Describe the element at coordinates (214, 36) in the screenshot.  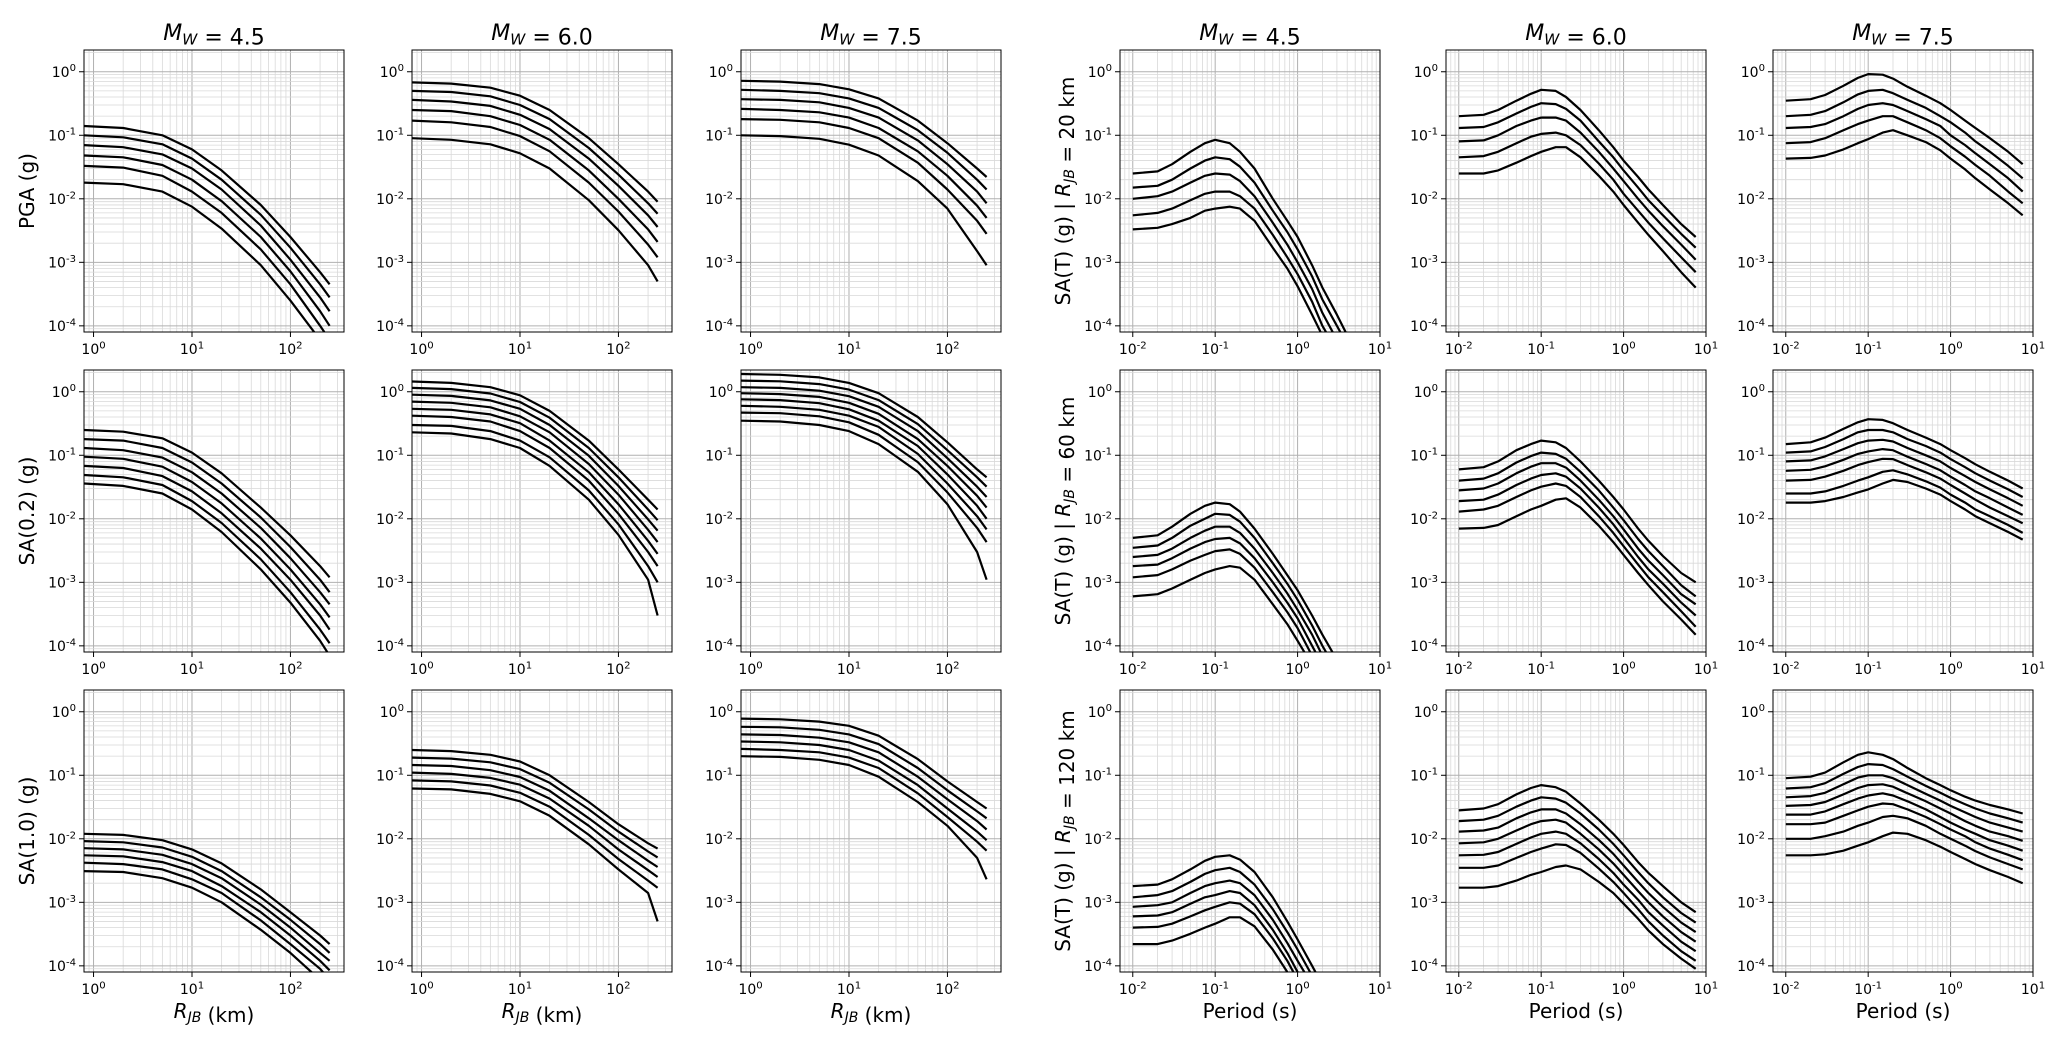
I see `column-title: MW = 4.5` at that location.